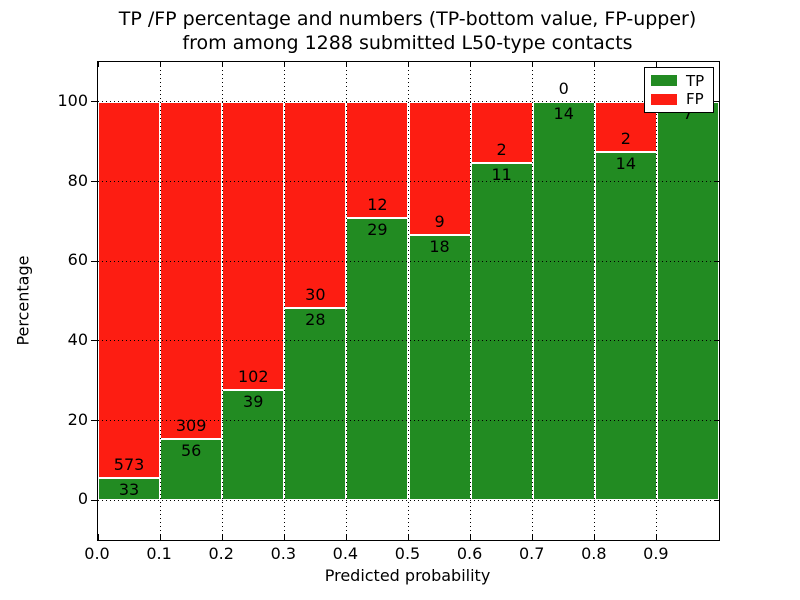 The height and width of the screenshot is (600, 800). Describe the element at coordinates (72, 100) in the screenshot. I see `y-tick-label: 100` at that location.